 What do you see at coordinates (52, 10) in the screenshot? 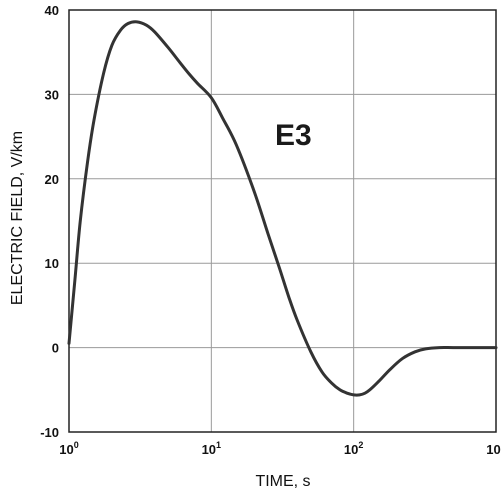
I see `y-tick-label: 40` at bounding box center [52, 10].